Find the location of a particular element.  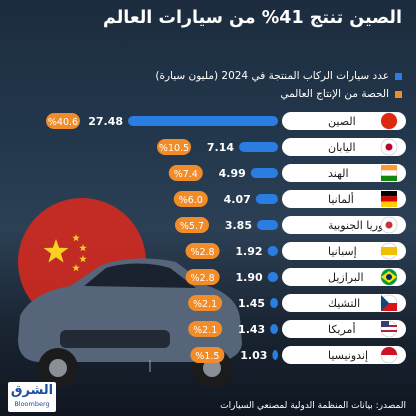

flag-czech-triangle is located at coordinates (385, 303).